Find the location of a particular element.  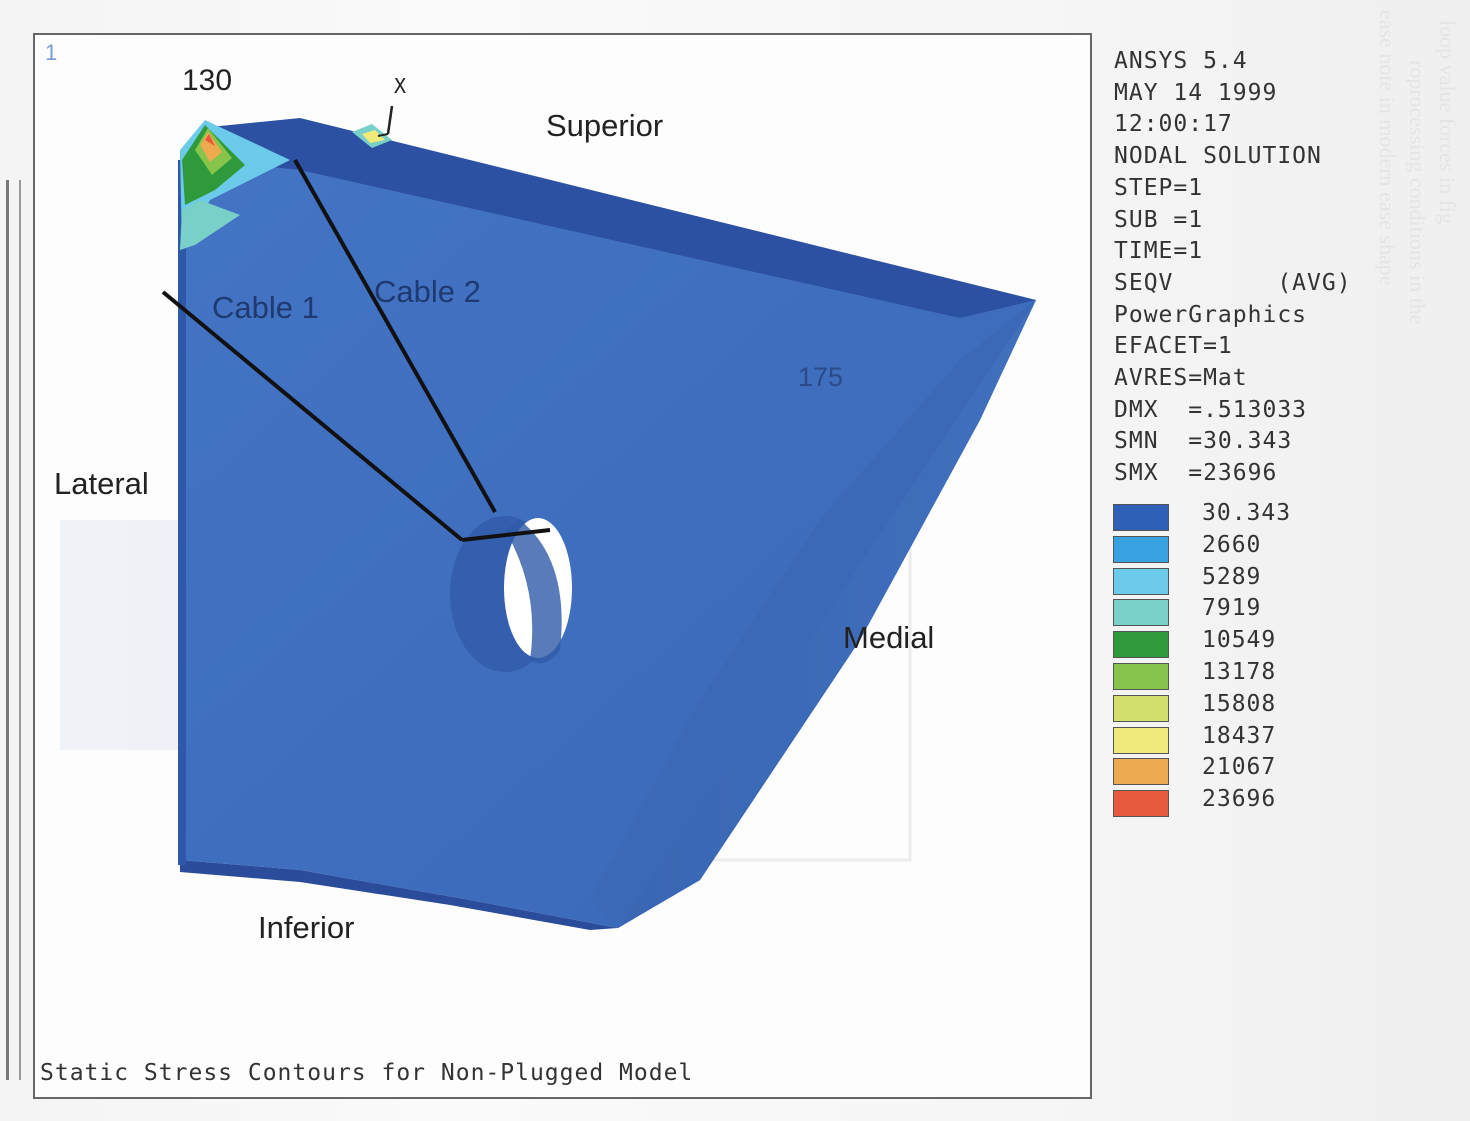

legend-value: 21067 is located at coordinates (1239, 767).